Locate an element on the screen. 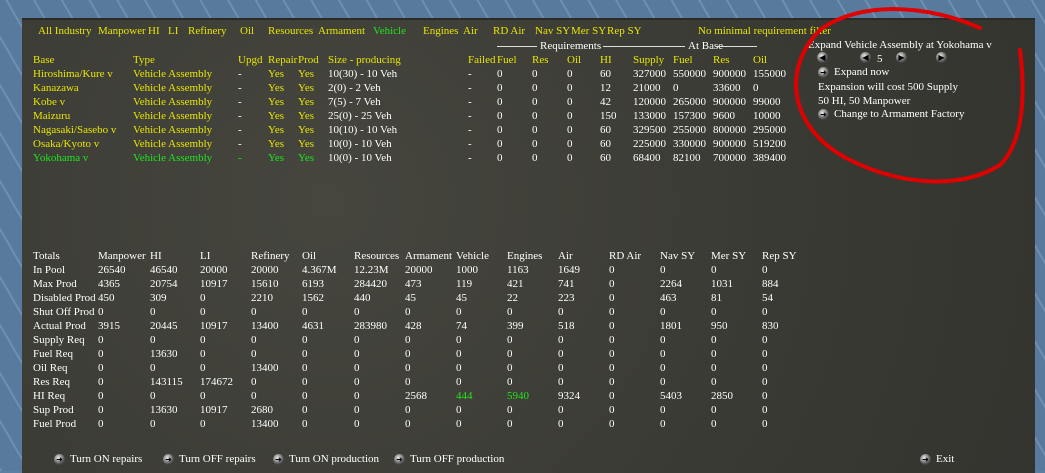 This screenshot has height=473, width=1045. turn-off-repairs-button: ➜ Turn OFF repairs is located at coordinates (209, 459).